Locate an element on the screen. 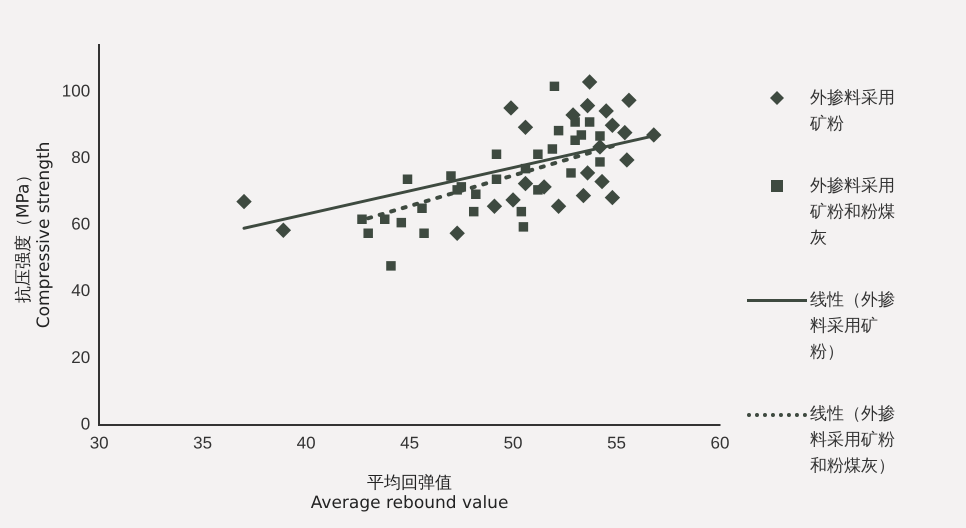  y-tick-label: 0 is located at coordinates (85, 424).